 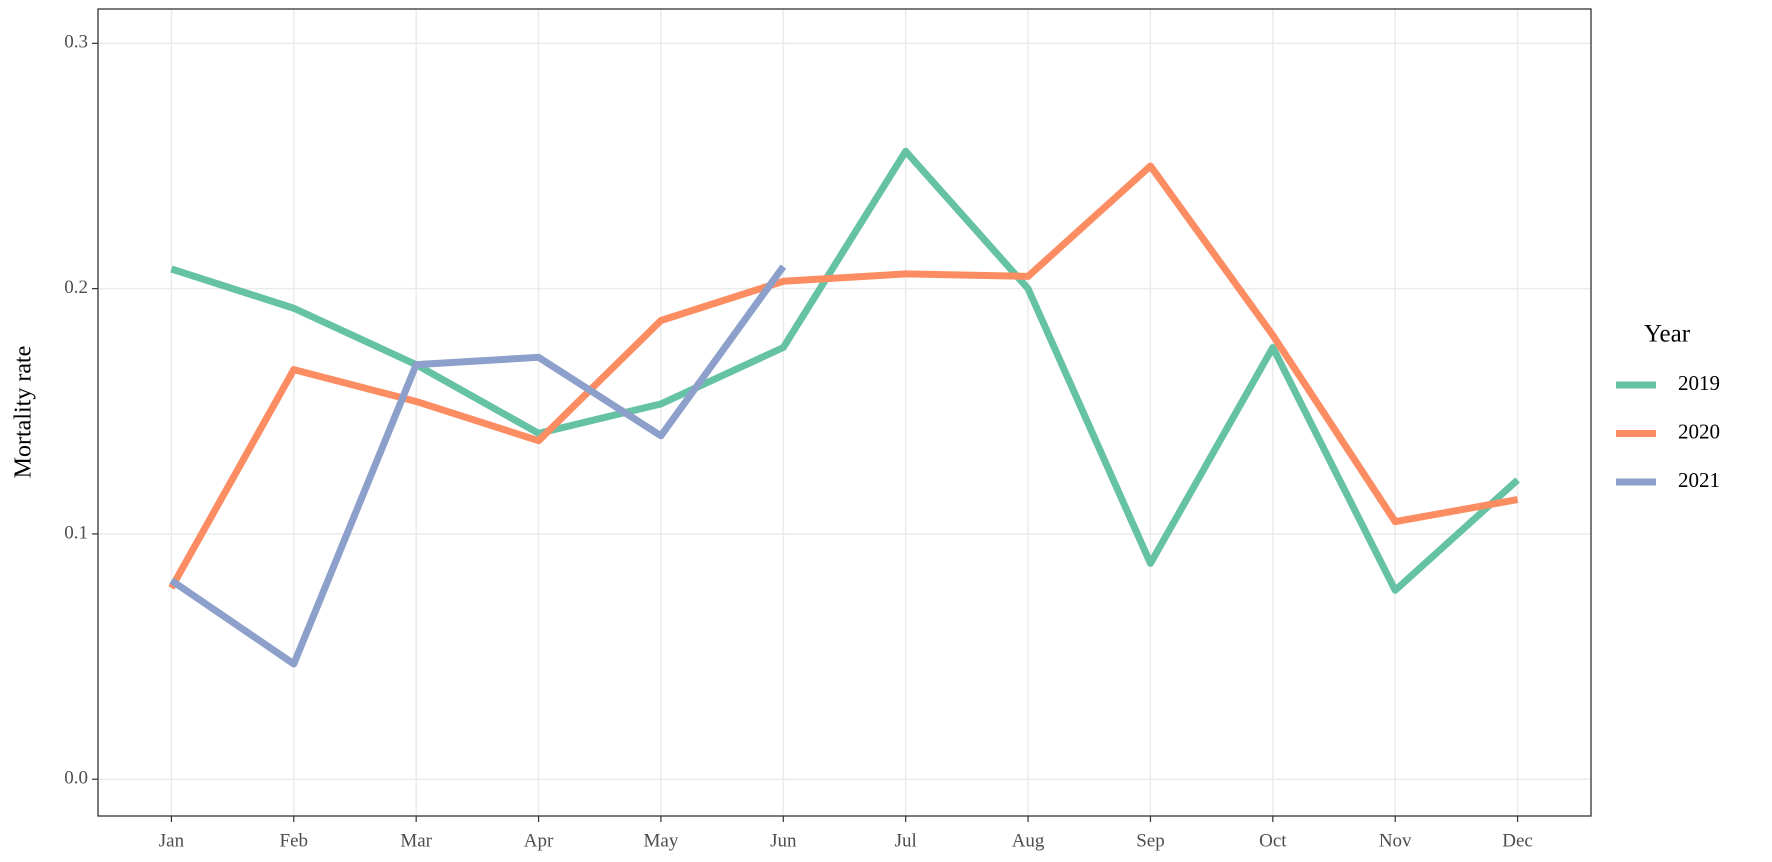 What do you see at coordinates (1395, 840) in the screenshot?
I see `x-tick-label: Nov` at bounding box center [1395, 840].